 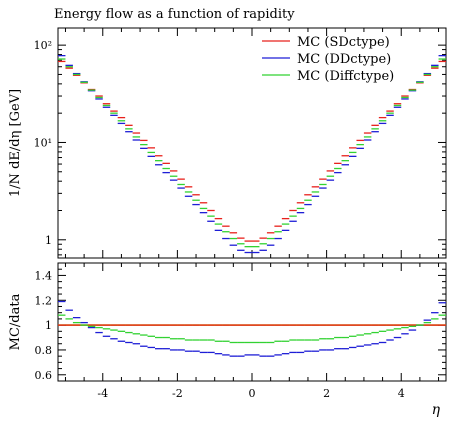 I want to click on ratio-y-tick-label: 1.4, so click(x=44, y=275).